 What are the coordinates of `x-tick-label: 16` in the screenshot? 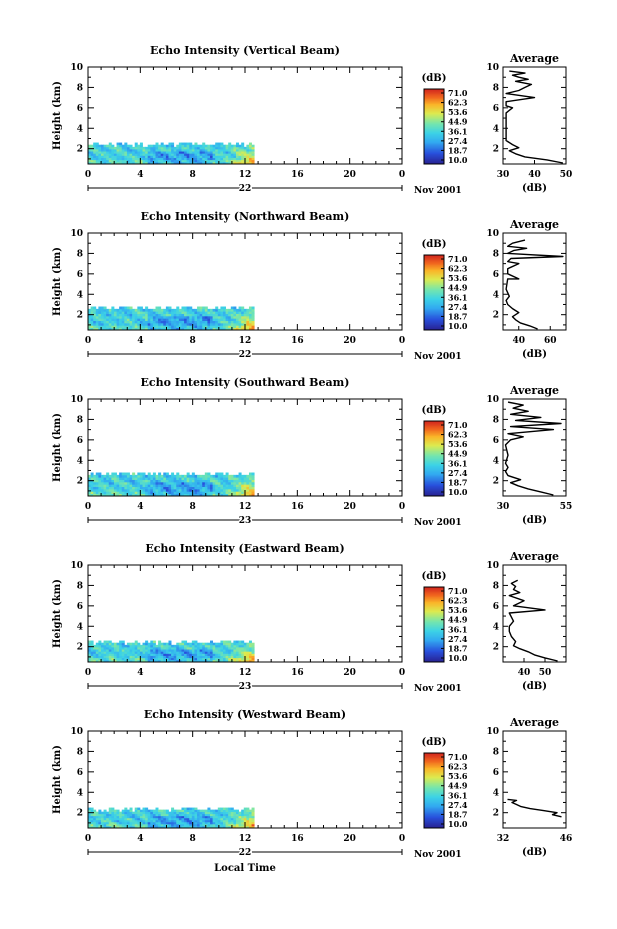 It's located at (297, 175).